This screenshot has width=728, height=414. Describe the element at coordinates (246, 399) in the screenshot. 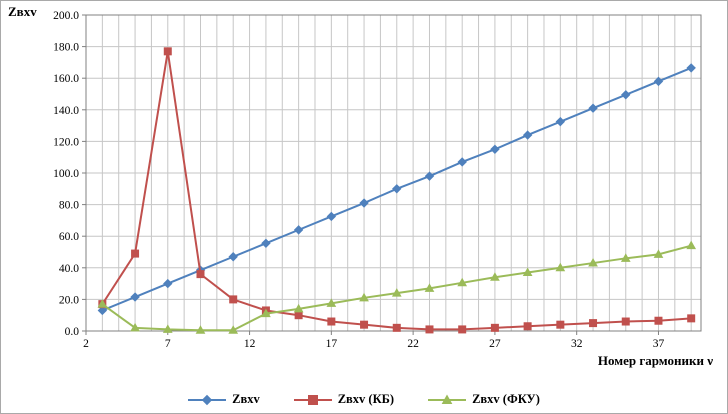

I see `legend-label: Zвxv` at that location.